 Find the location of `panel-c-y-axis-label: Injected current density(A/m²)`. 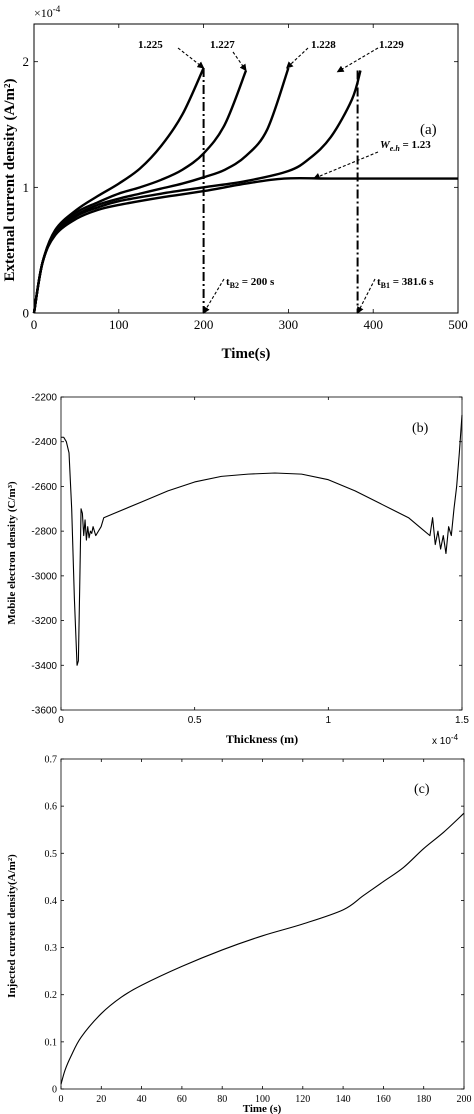

panel-c-y-axis-label: Injected current density(A/m²) is located at coordinates (12, 926).